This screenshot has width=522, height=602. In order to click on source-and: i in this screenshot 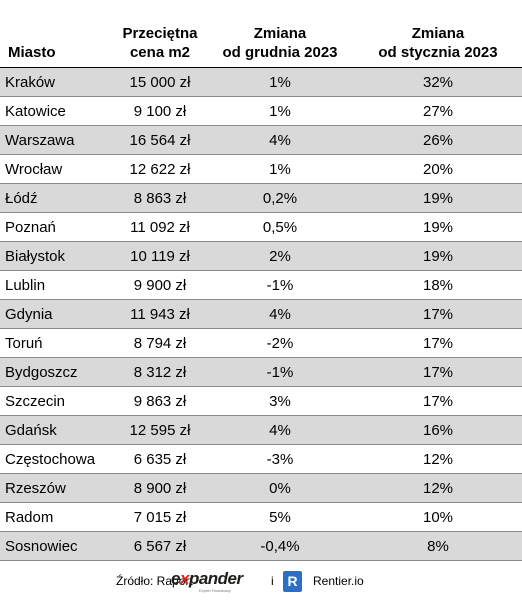, I will do `click(272, 581)`.